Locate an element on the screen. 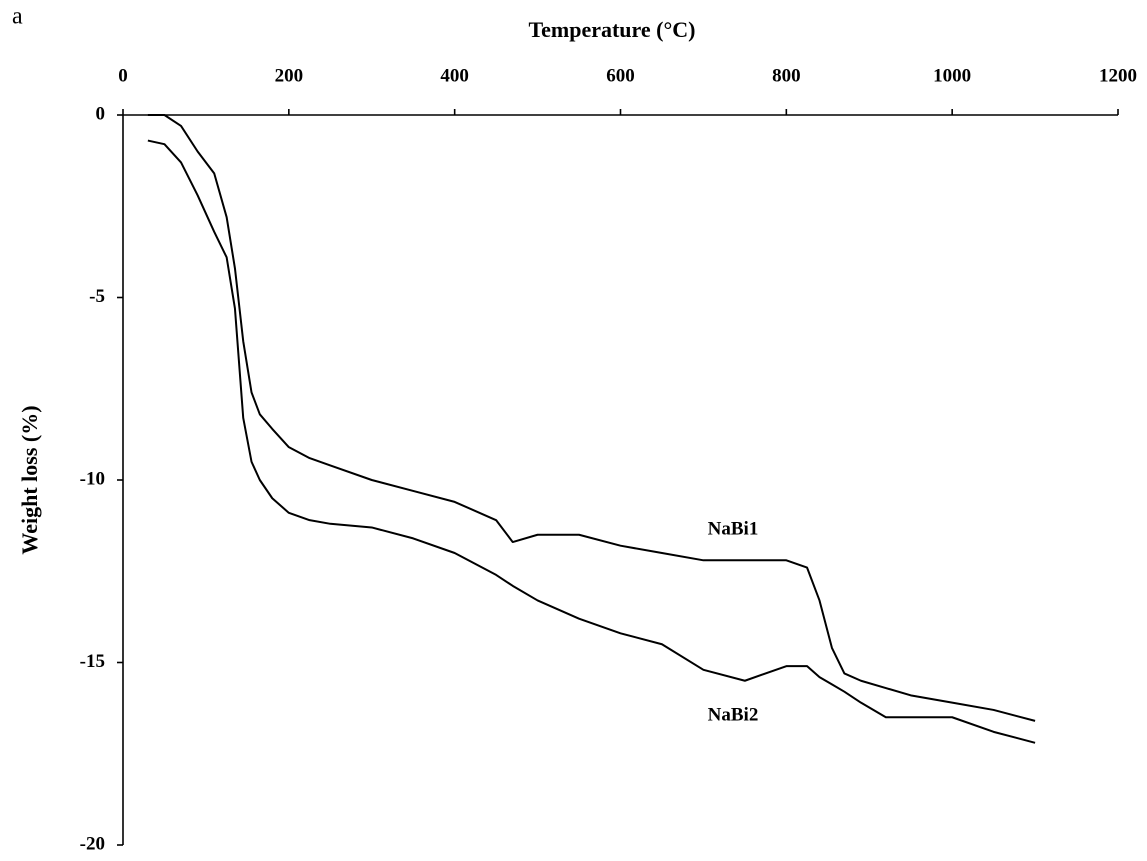  x-tick-label: 1000 is located at coordinates (952, 75).